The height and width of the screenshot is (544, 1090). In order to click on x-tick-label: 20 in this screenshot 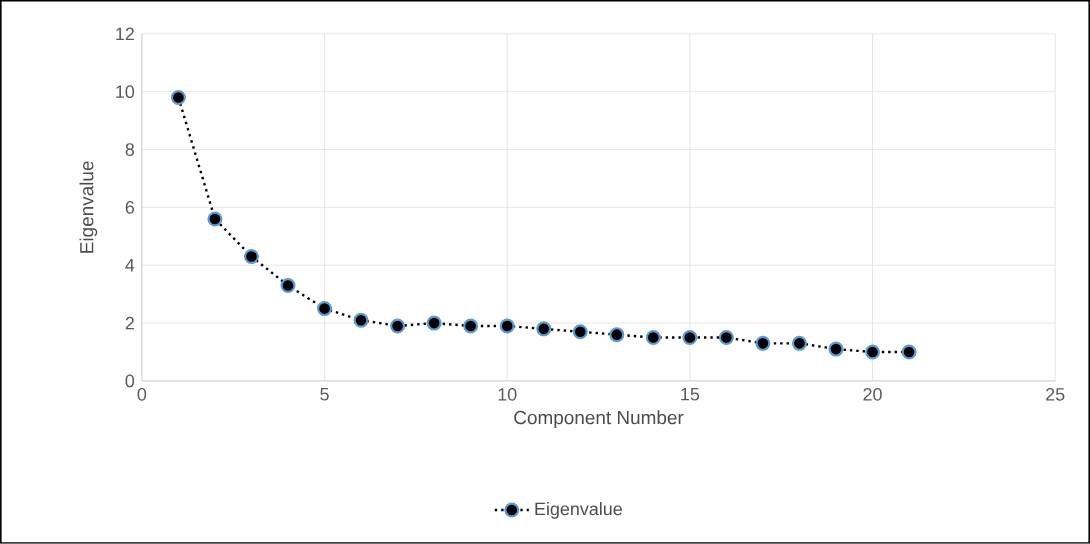, I will do `click(872, 394)`.